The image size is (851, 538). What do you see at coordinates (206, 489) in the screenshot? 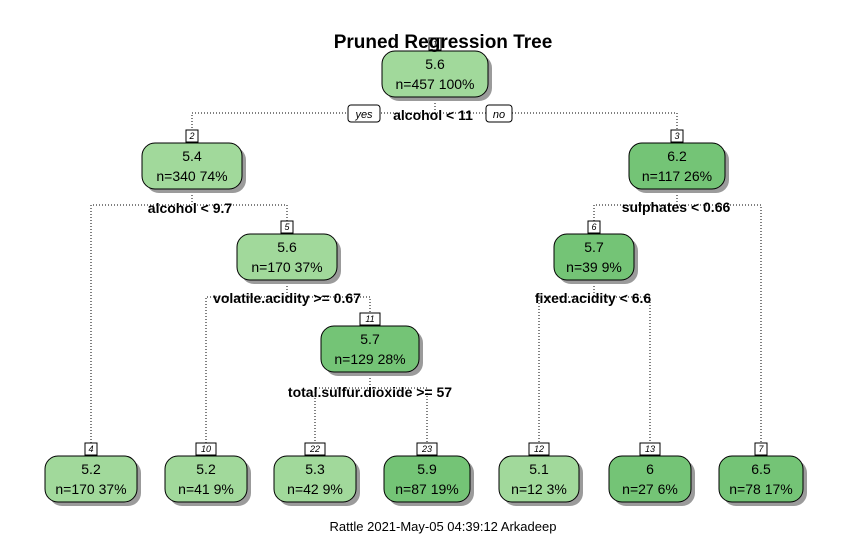
I see `node-stats: n=41 9%` at bounding box center [206, 489].